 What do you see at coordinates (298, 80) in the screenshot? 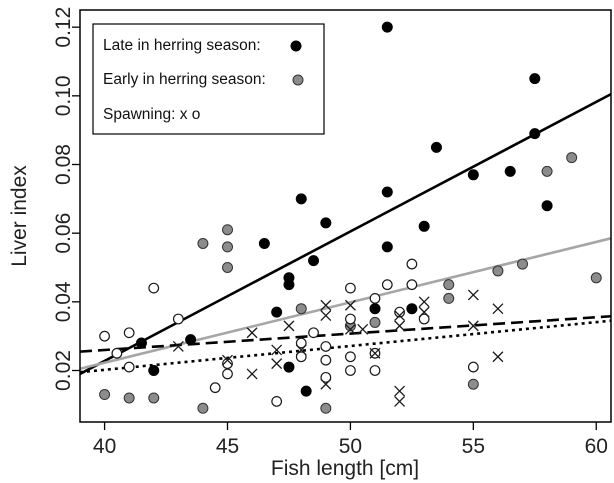
I see `legend-marker-early` at bounding box center [298, 80].